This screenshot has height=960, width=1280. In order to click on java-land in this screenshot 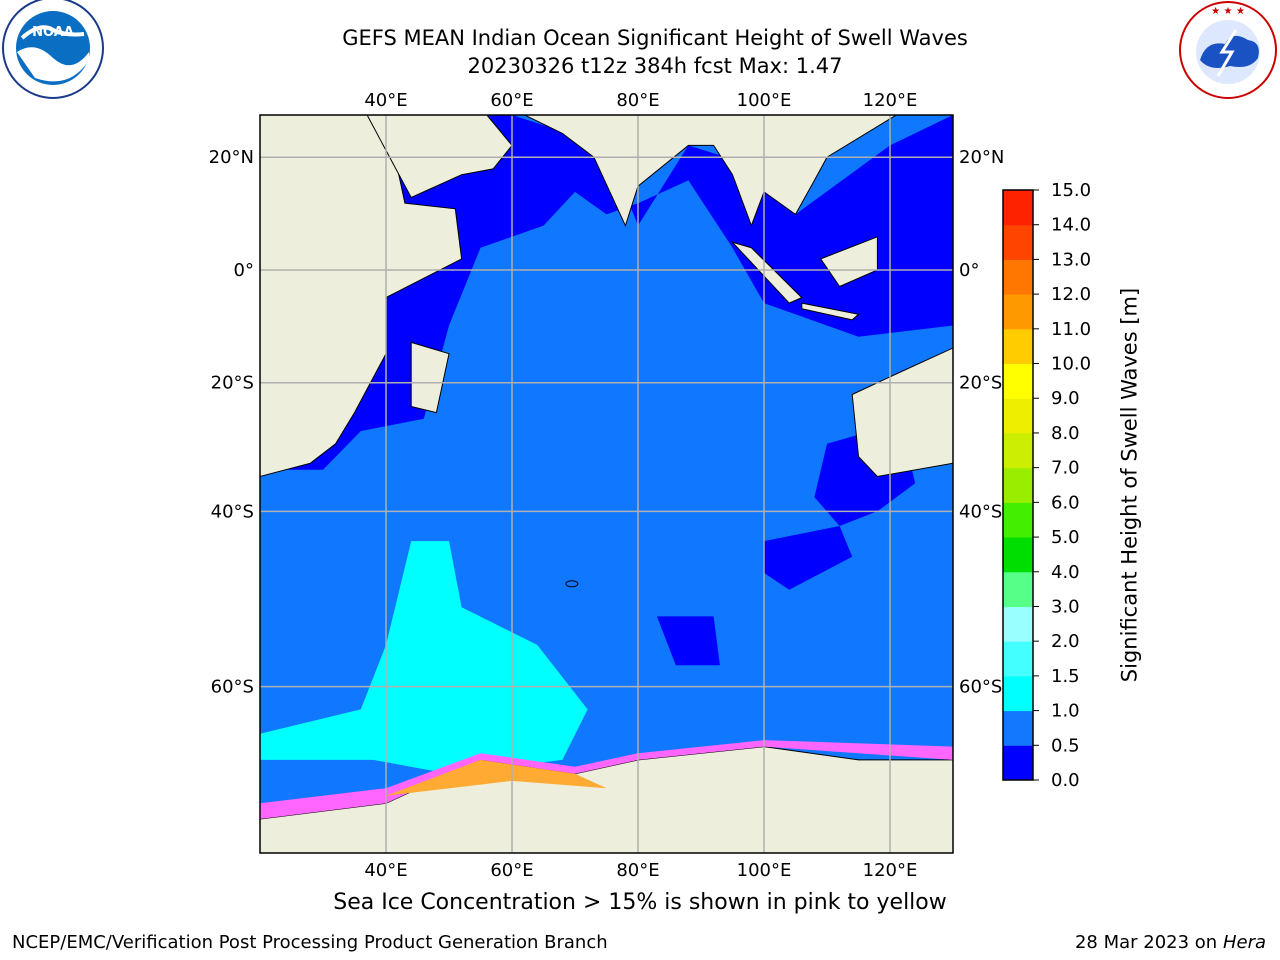, I will do `click(830, 311)`.